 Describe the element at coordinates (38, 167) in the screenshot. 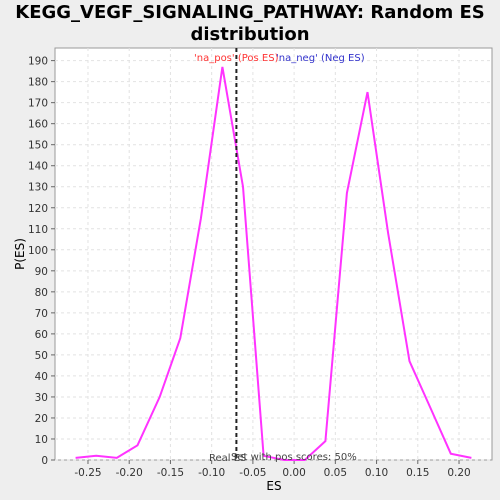

I see `y-tick-label: 140` at that location.